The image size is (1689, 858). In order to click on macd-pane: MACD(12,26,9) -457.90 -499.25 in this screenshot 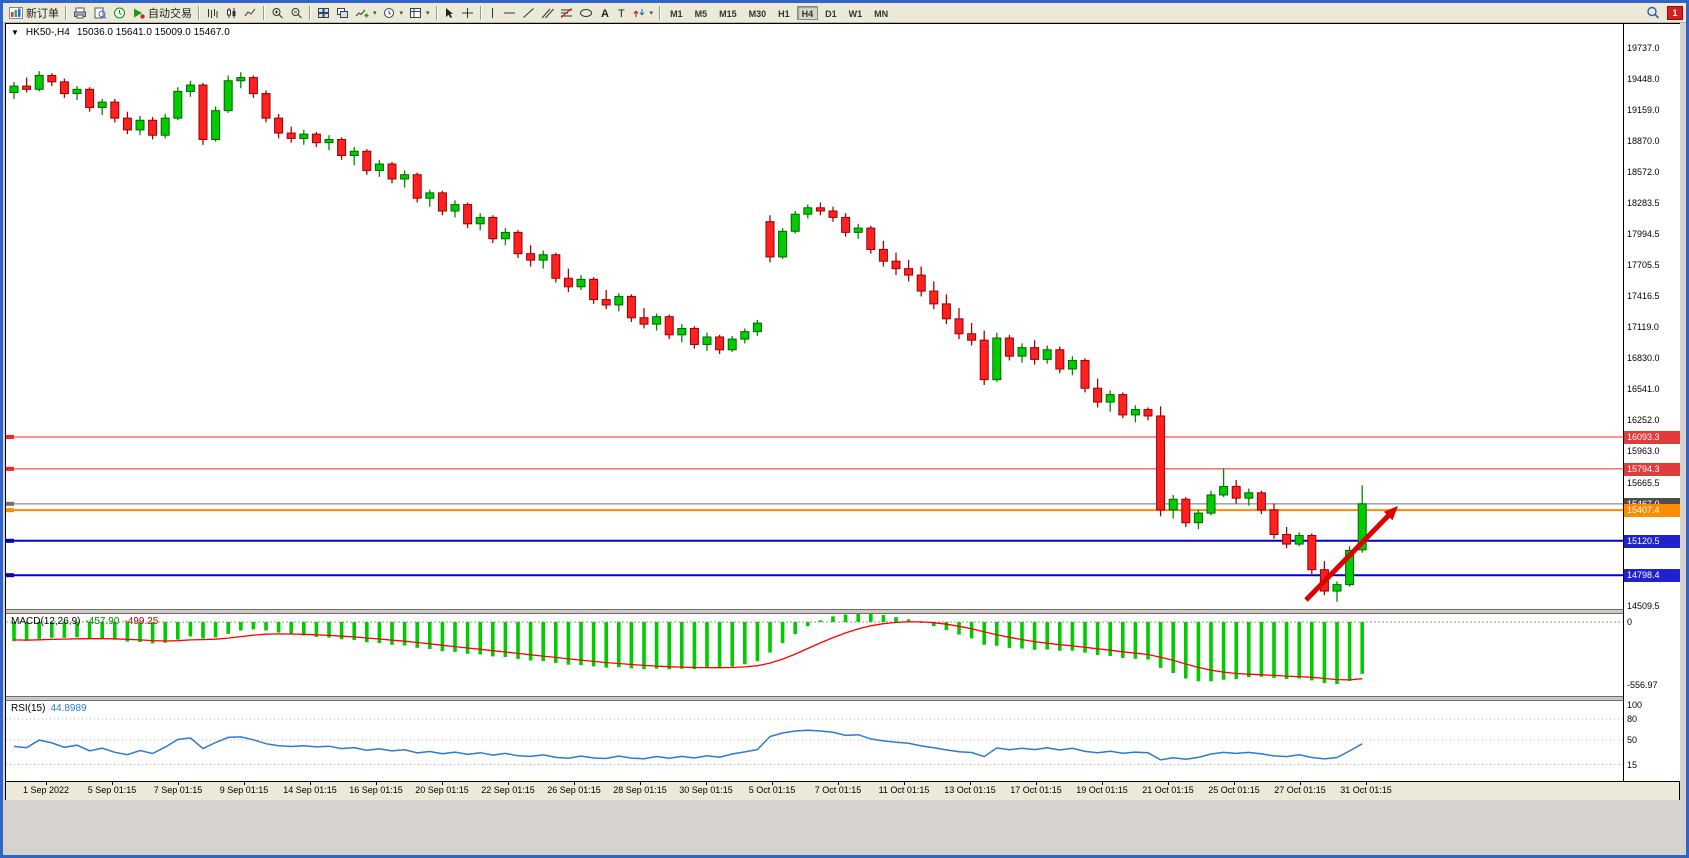, I will do `click(814, 655)`.